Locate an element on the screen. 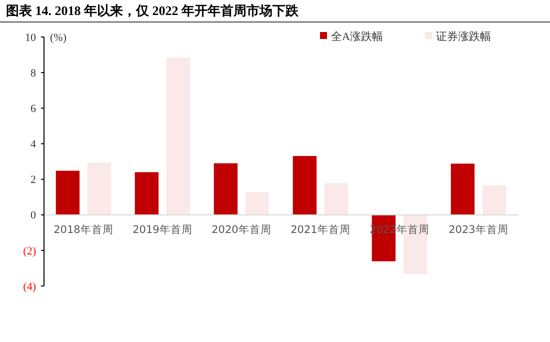 This screenshot has height=342, width=550. x-tick-label: 2023年首周 is located at coordinates (478, 230).